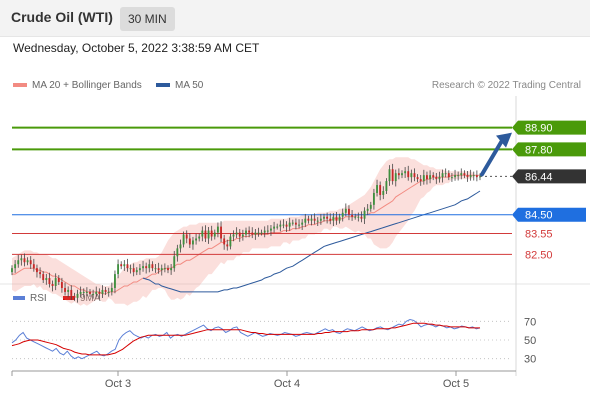 This screenshot has width=590, height=400. I want to click on level-label-pivot: 84.50, so click(539, 216).